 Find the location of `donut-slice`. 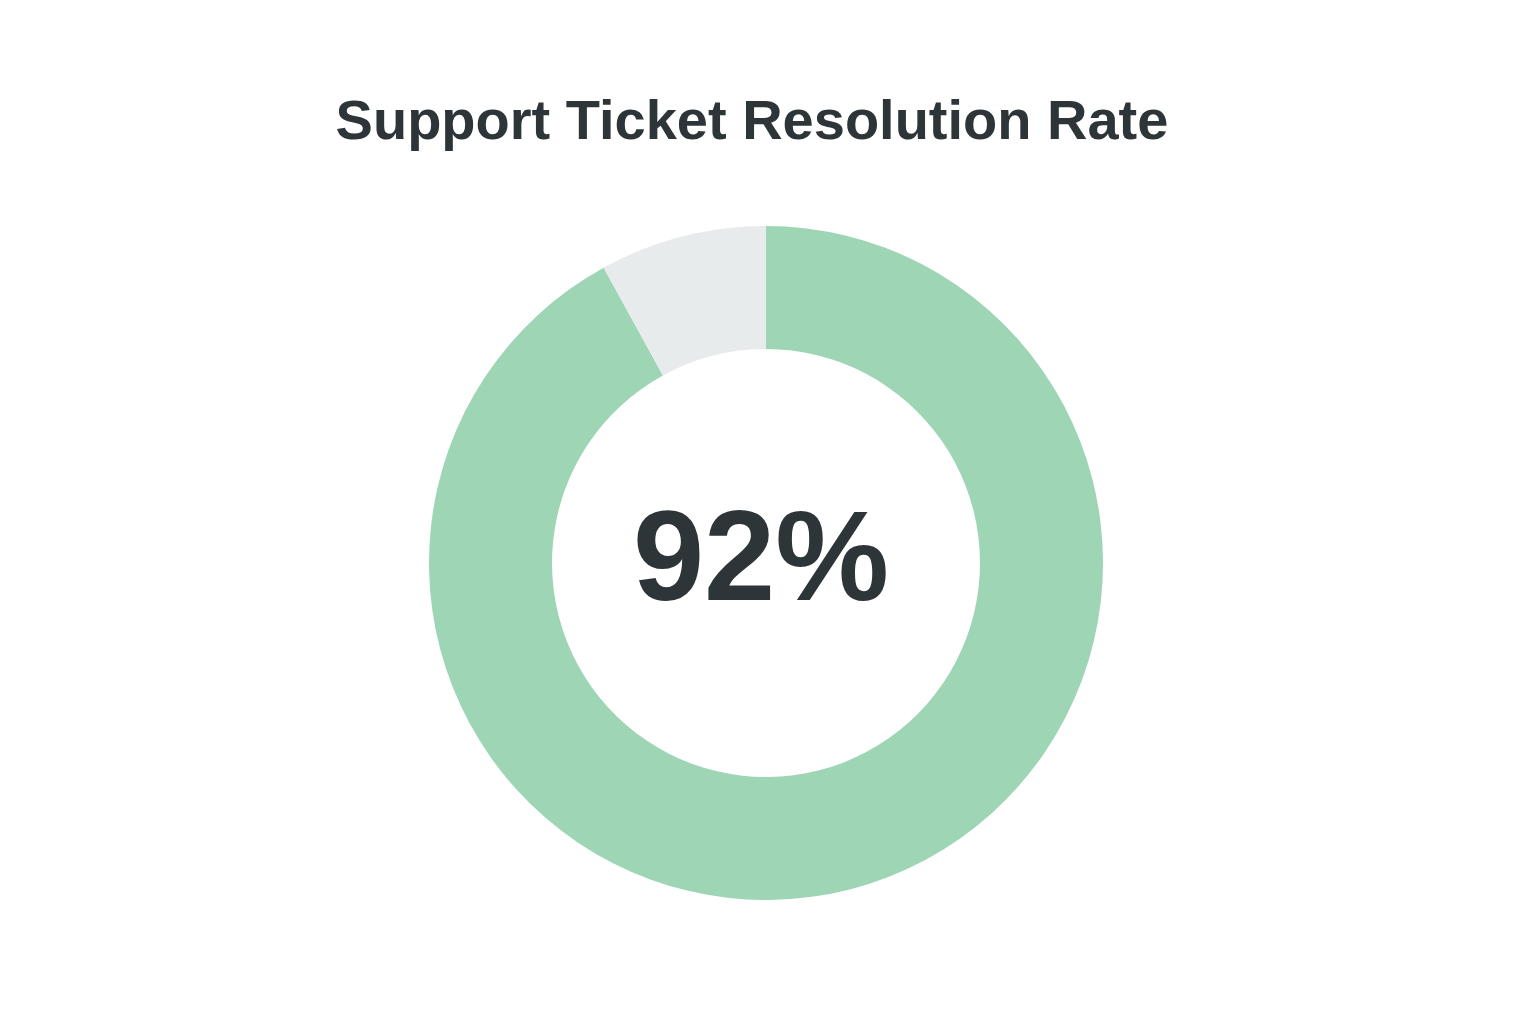

donut-slice is located at coordinates (684, 301).